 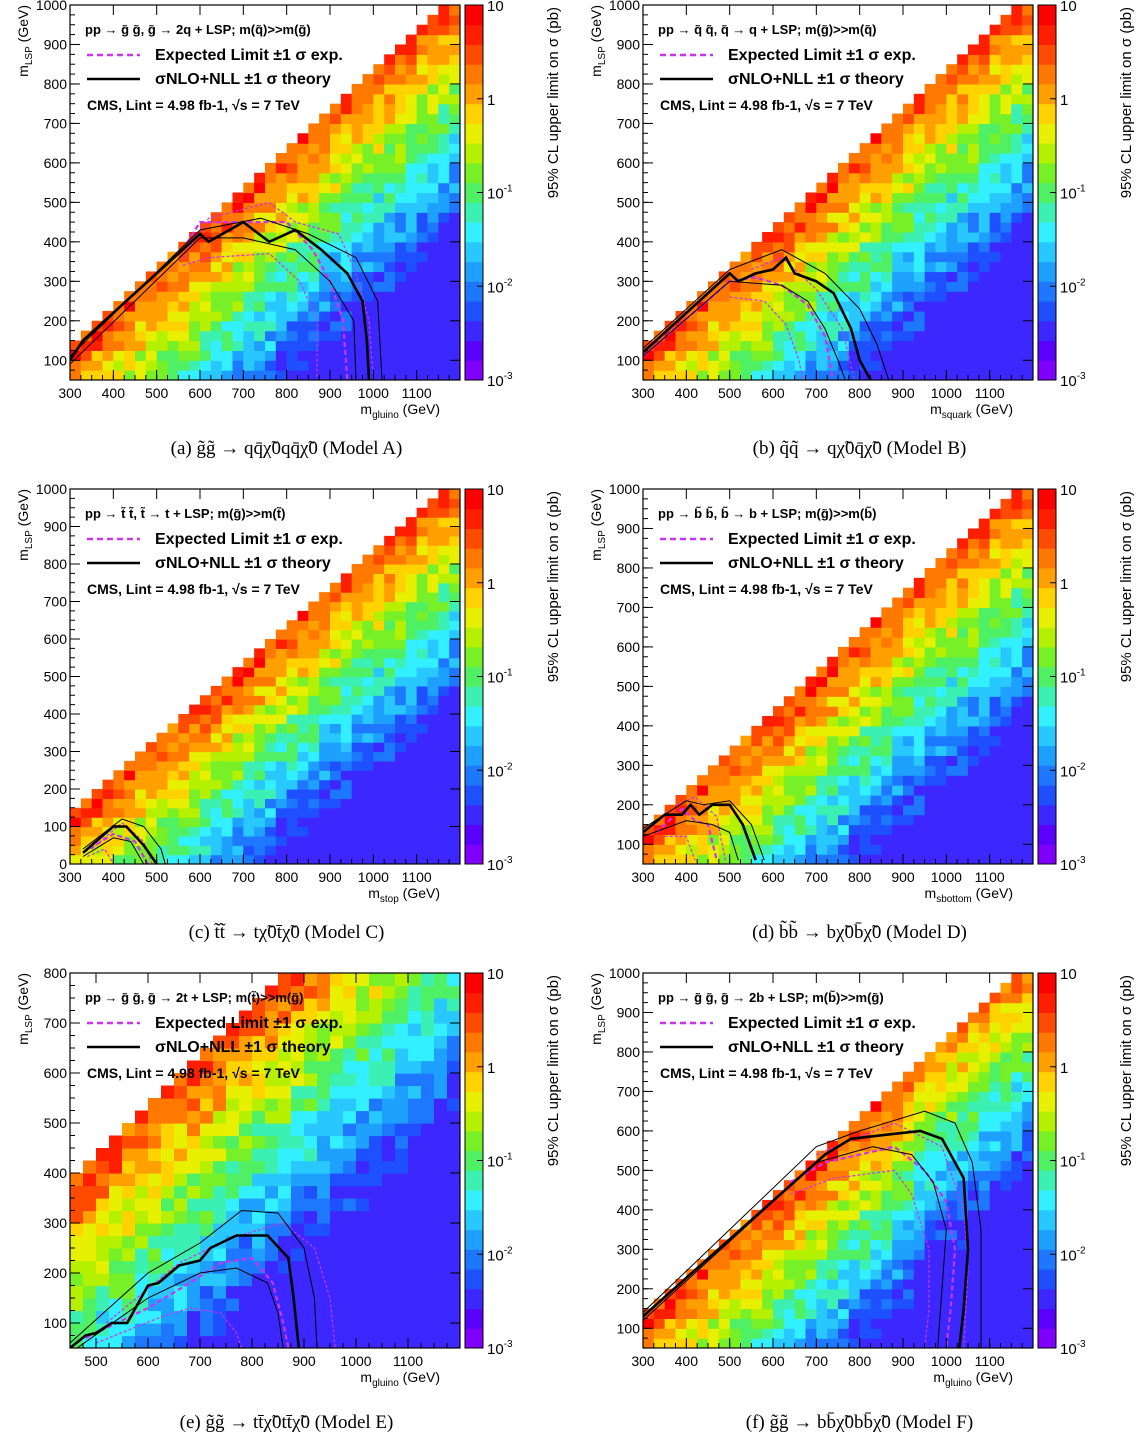 What do you see at coordinates (1081, 189) in the screenshot?
I see `colorbar-tick-exp: -1` at bounding box center [1081, 189].